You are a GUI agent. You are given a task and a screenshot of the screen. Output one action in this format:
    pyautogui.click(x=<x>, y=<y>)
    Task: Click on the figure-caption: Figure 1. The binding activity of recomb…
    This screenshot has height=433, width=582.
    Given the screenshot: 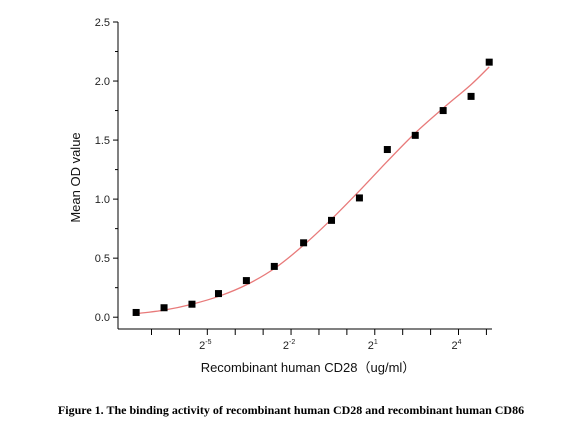 What is the action you would take?
    pyautogui.click(x=291, y=410)
    